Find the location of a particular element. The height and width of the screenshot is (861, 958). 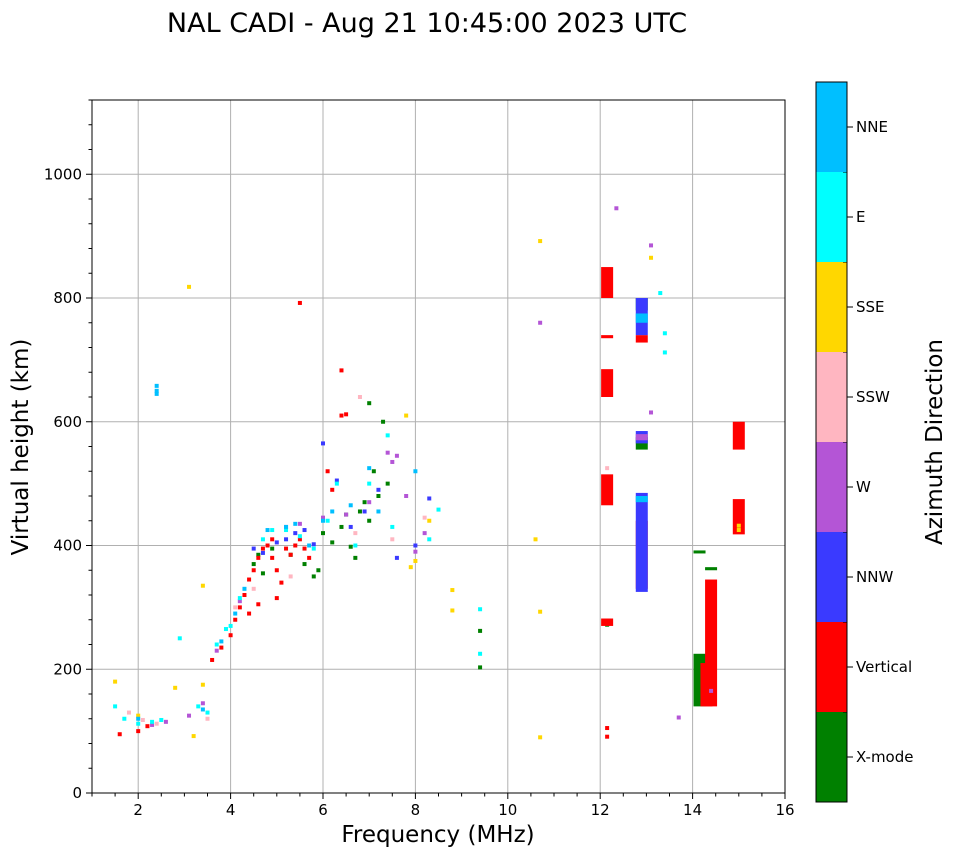

x-tick-label: 8 is located at coordinates (416, 810).